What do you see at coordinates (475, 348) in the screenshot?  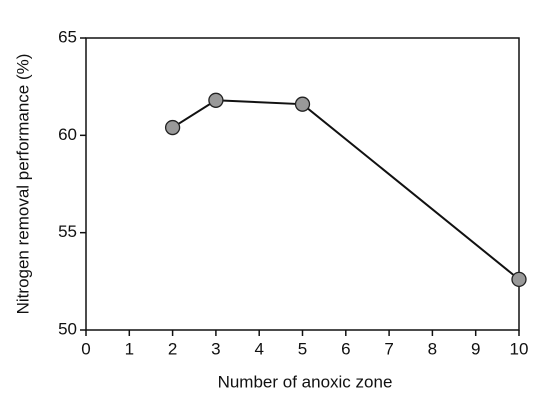 I see `x-tick-label: 9` at bounding box center [475, 348].